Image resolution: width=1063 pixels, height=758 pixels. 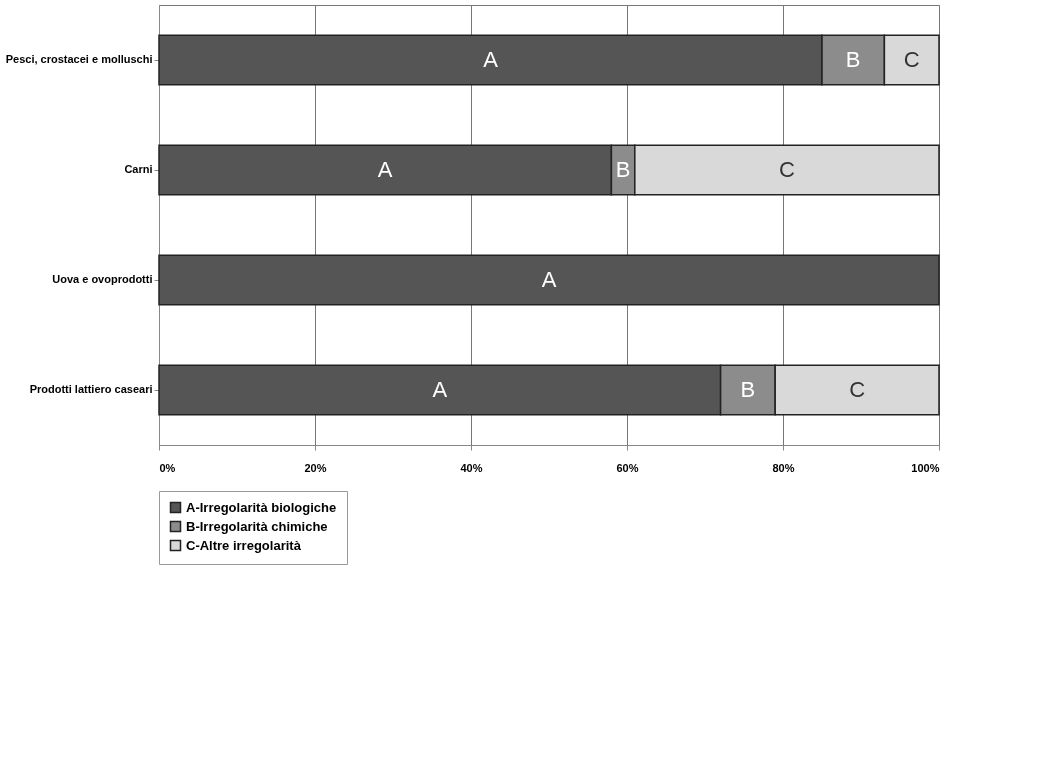 What do you see at coordinates (315, 467) in the screenshot?
I see `x-tick-label: 20%` at bounding box center [315, 467].